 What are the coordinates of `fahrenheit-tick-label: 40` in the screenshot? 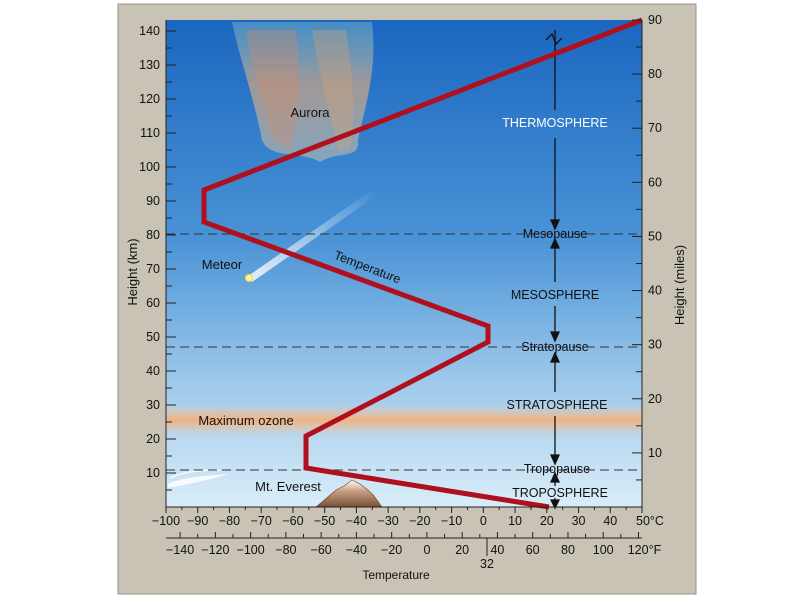 It's located at (497, 550).